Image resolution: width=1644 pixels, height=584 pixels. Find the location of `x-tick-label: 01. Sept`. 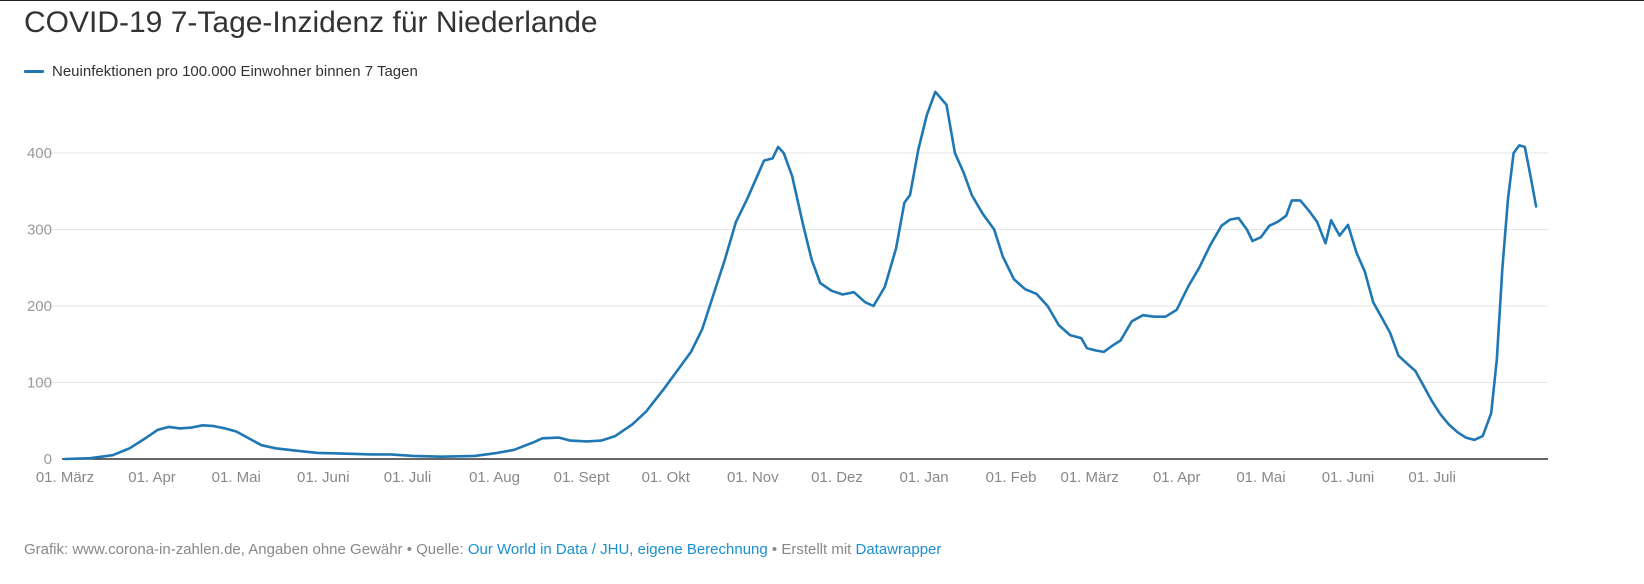

x-tick-label: 01. Sept is located at coordinates (582, 477).